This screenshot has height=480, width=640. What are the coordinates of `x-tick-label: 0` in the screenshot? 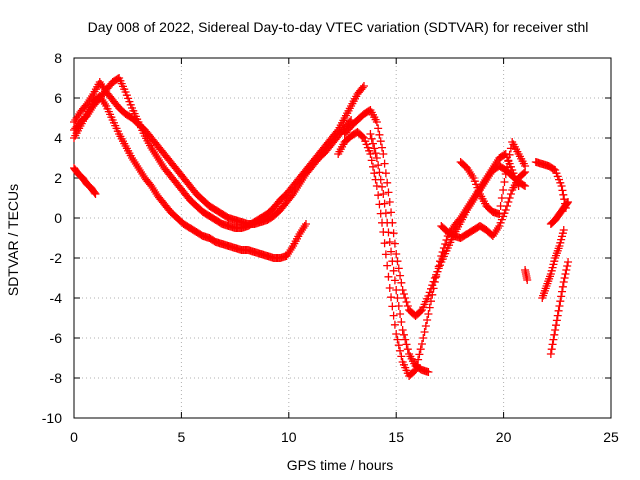 It's located at (74, 437).